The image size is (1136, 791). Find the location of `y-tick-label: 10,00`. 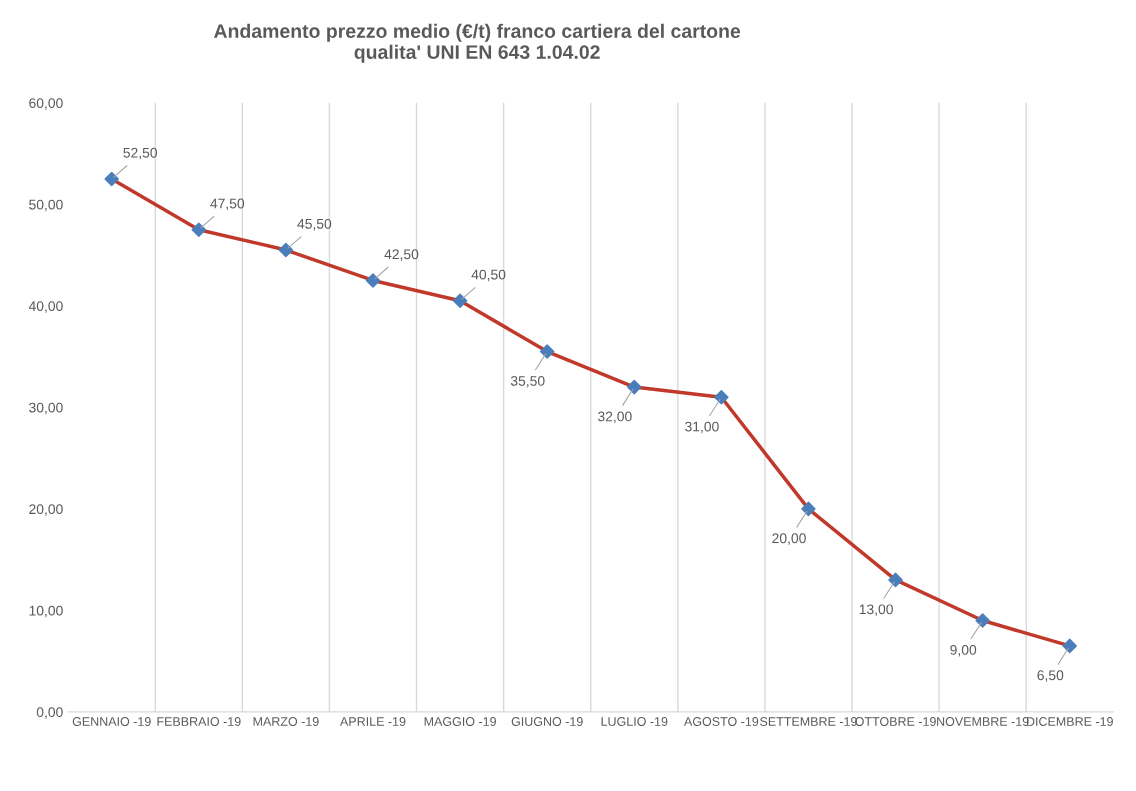

y-tick-label: 10,00 is located at coordinates (46, 611).